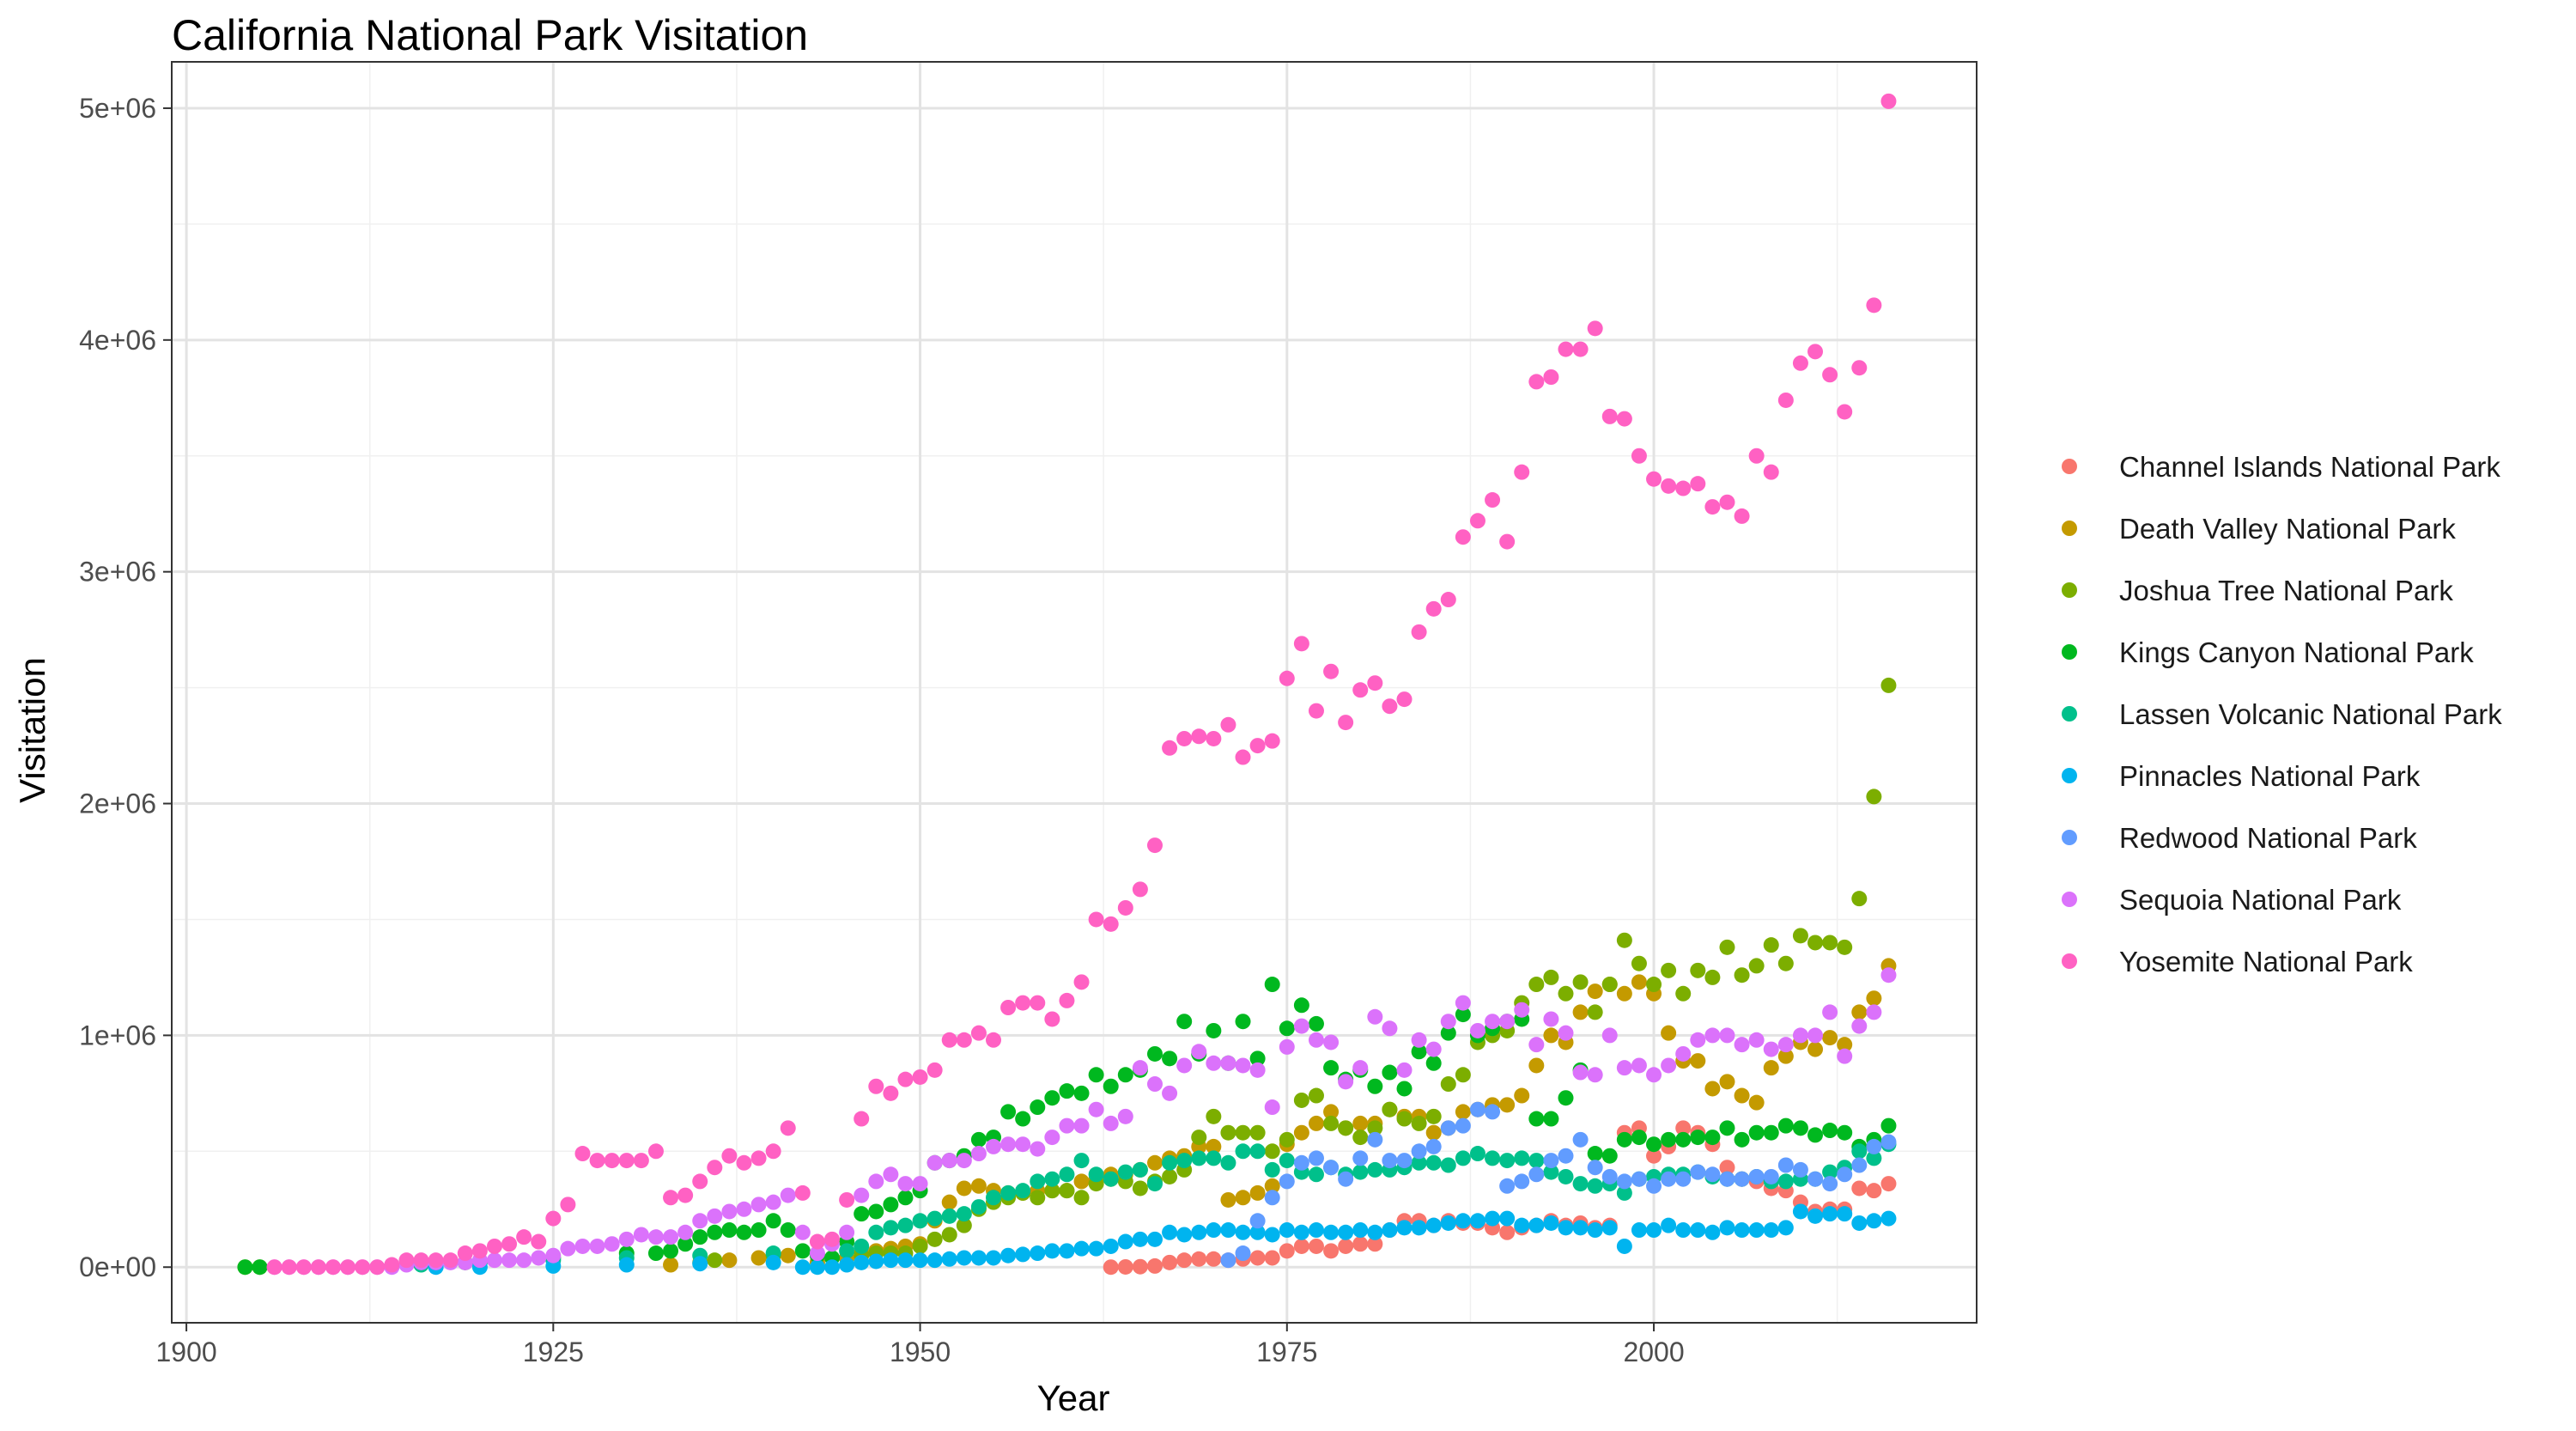 Image resolution: width=2576 pixels, height=1431 pixels. Describe the element at coordinates (1081, 1121) in the screenshot. I see `series-sequoia-national-park` at that location.